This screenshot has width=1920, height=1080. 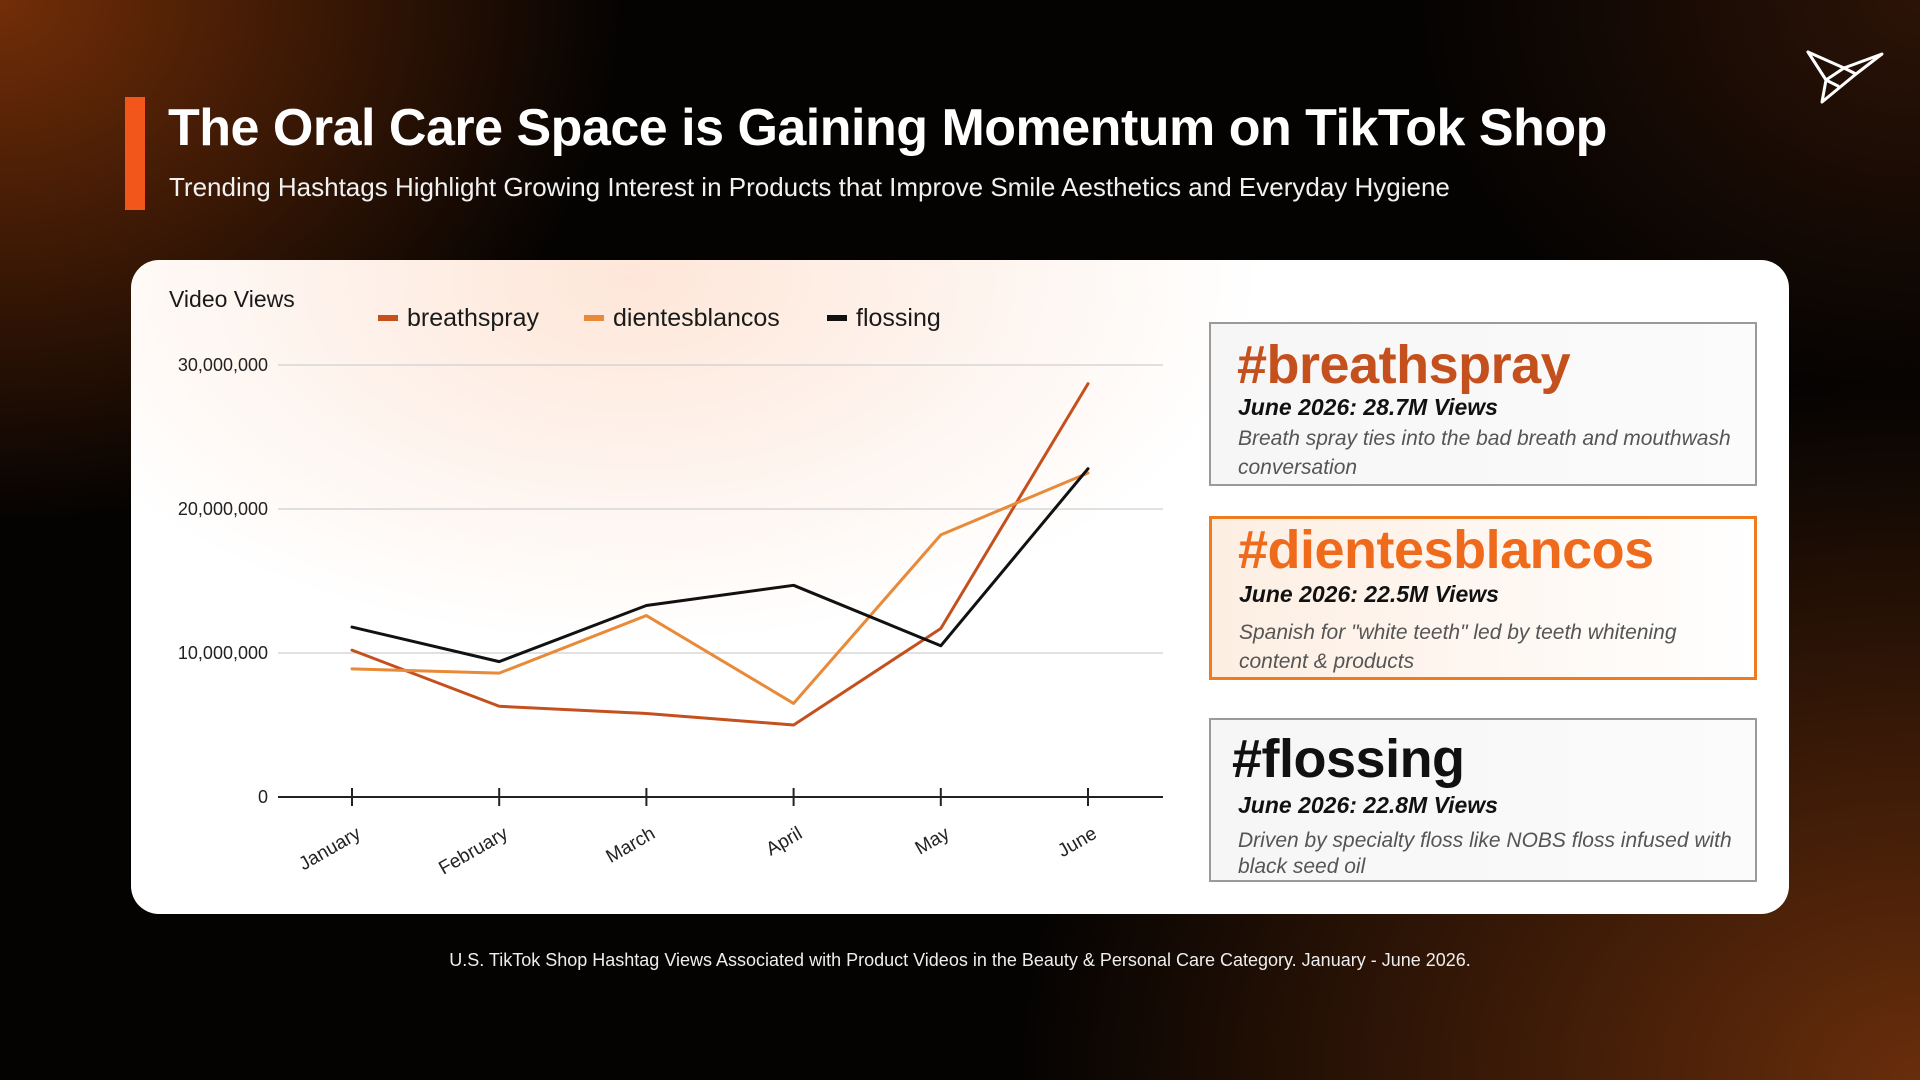 What do you see at coordinates (1446, 550) in the screenshot?
I see `callout-hashtag: #dientesblancos` at bounding box center [1446, 550].